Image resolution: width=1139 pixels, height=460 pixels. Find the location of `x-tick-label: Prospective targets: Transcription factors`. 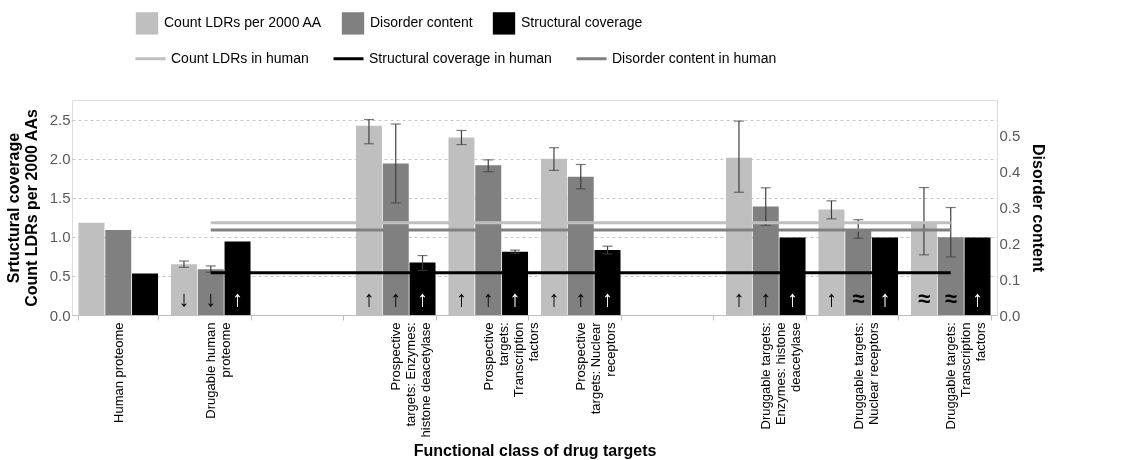

x-tick-label: Prospective targets: Transcription factors is located at coordinates (510, 360).